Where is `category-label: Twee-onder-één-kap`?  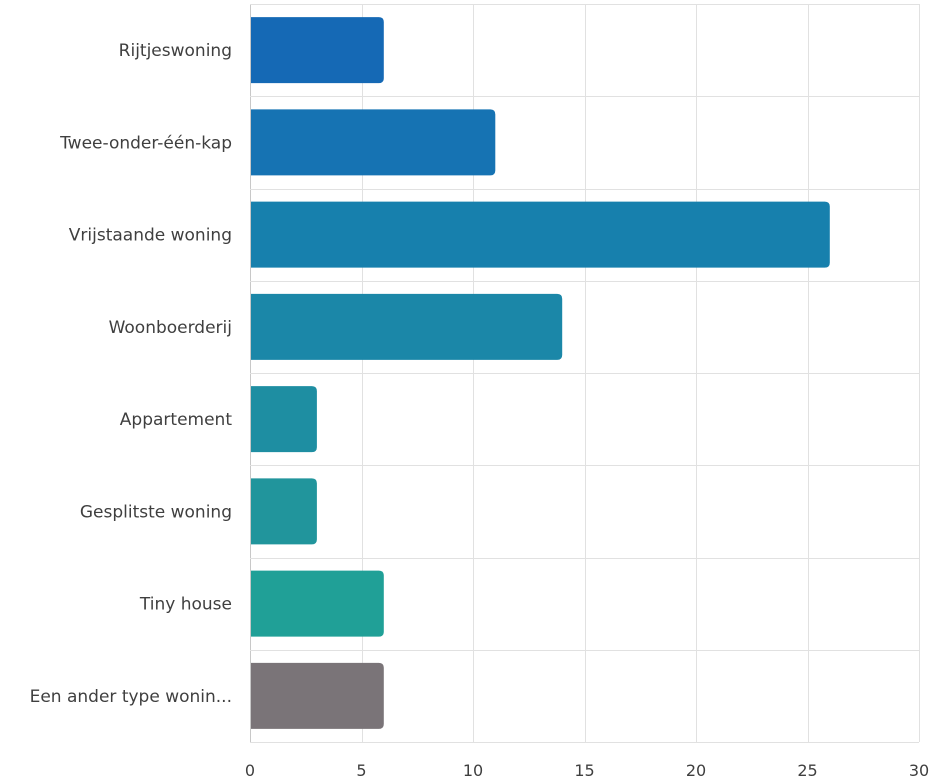 category-label: Twee-onder-één-kap is located at coordinates (145, 143).